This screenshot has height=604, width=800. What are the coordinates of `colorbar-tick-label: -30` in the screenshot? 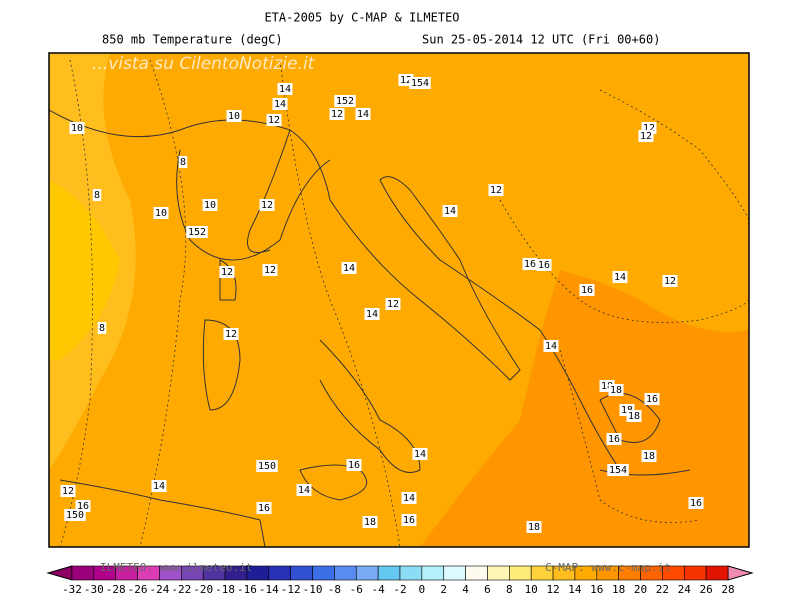 It's located at (94, 589).